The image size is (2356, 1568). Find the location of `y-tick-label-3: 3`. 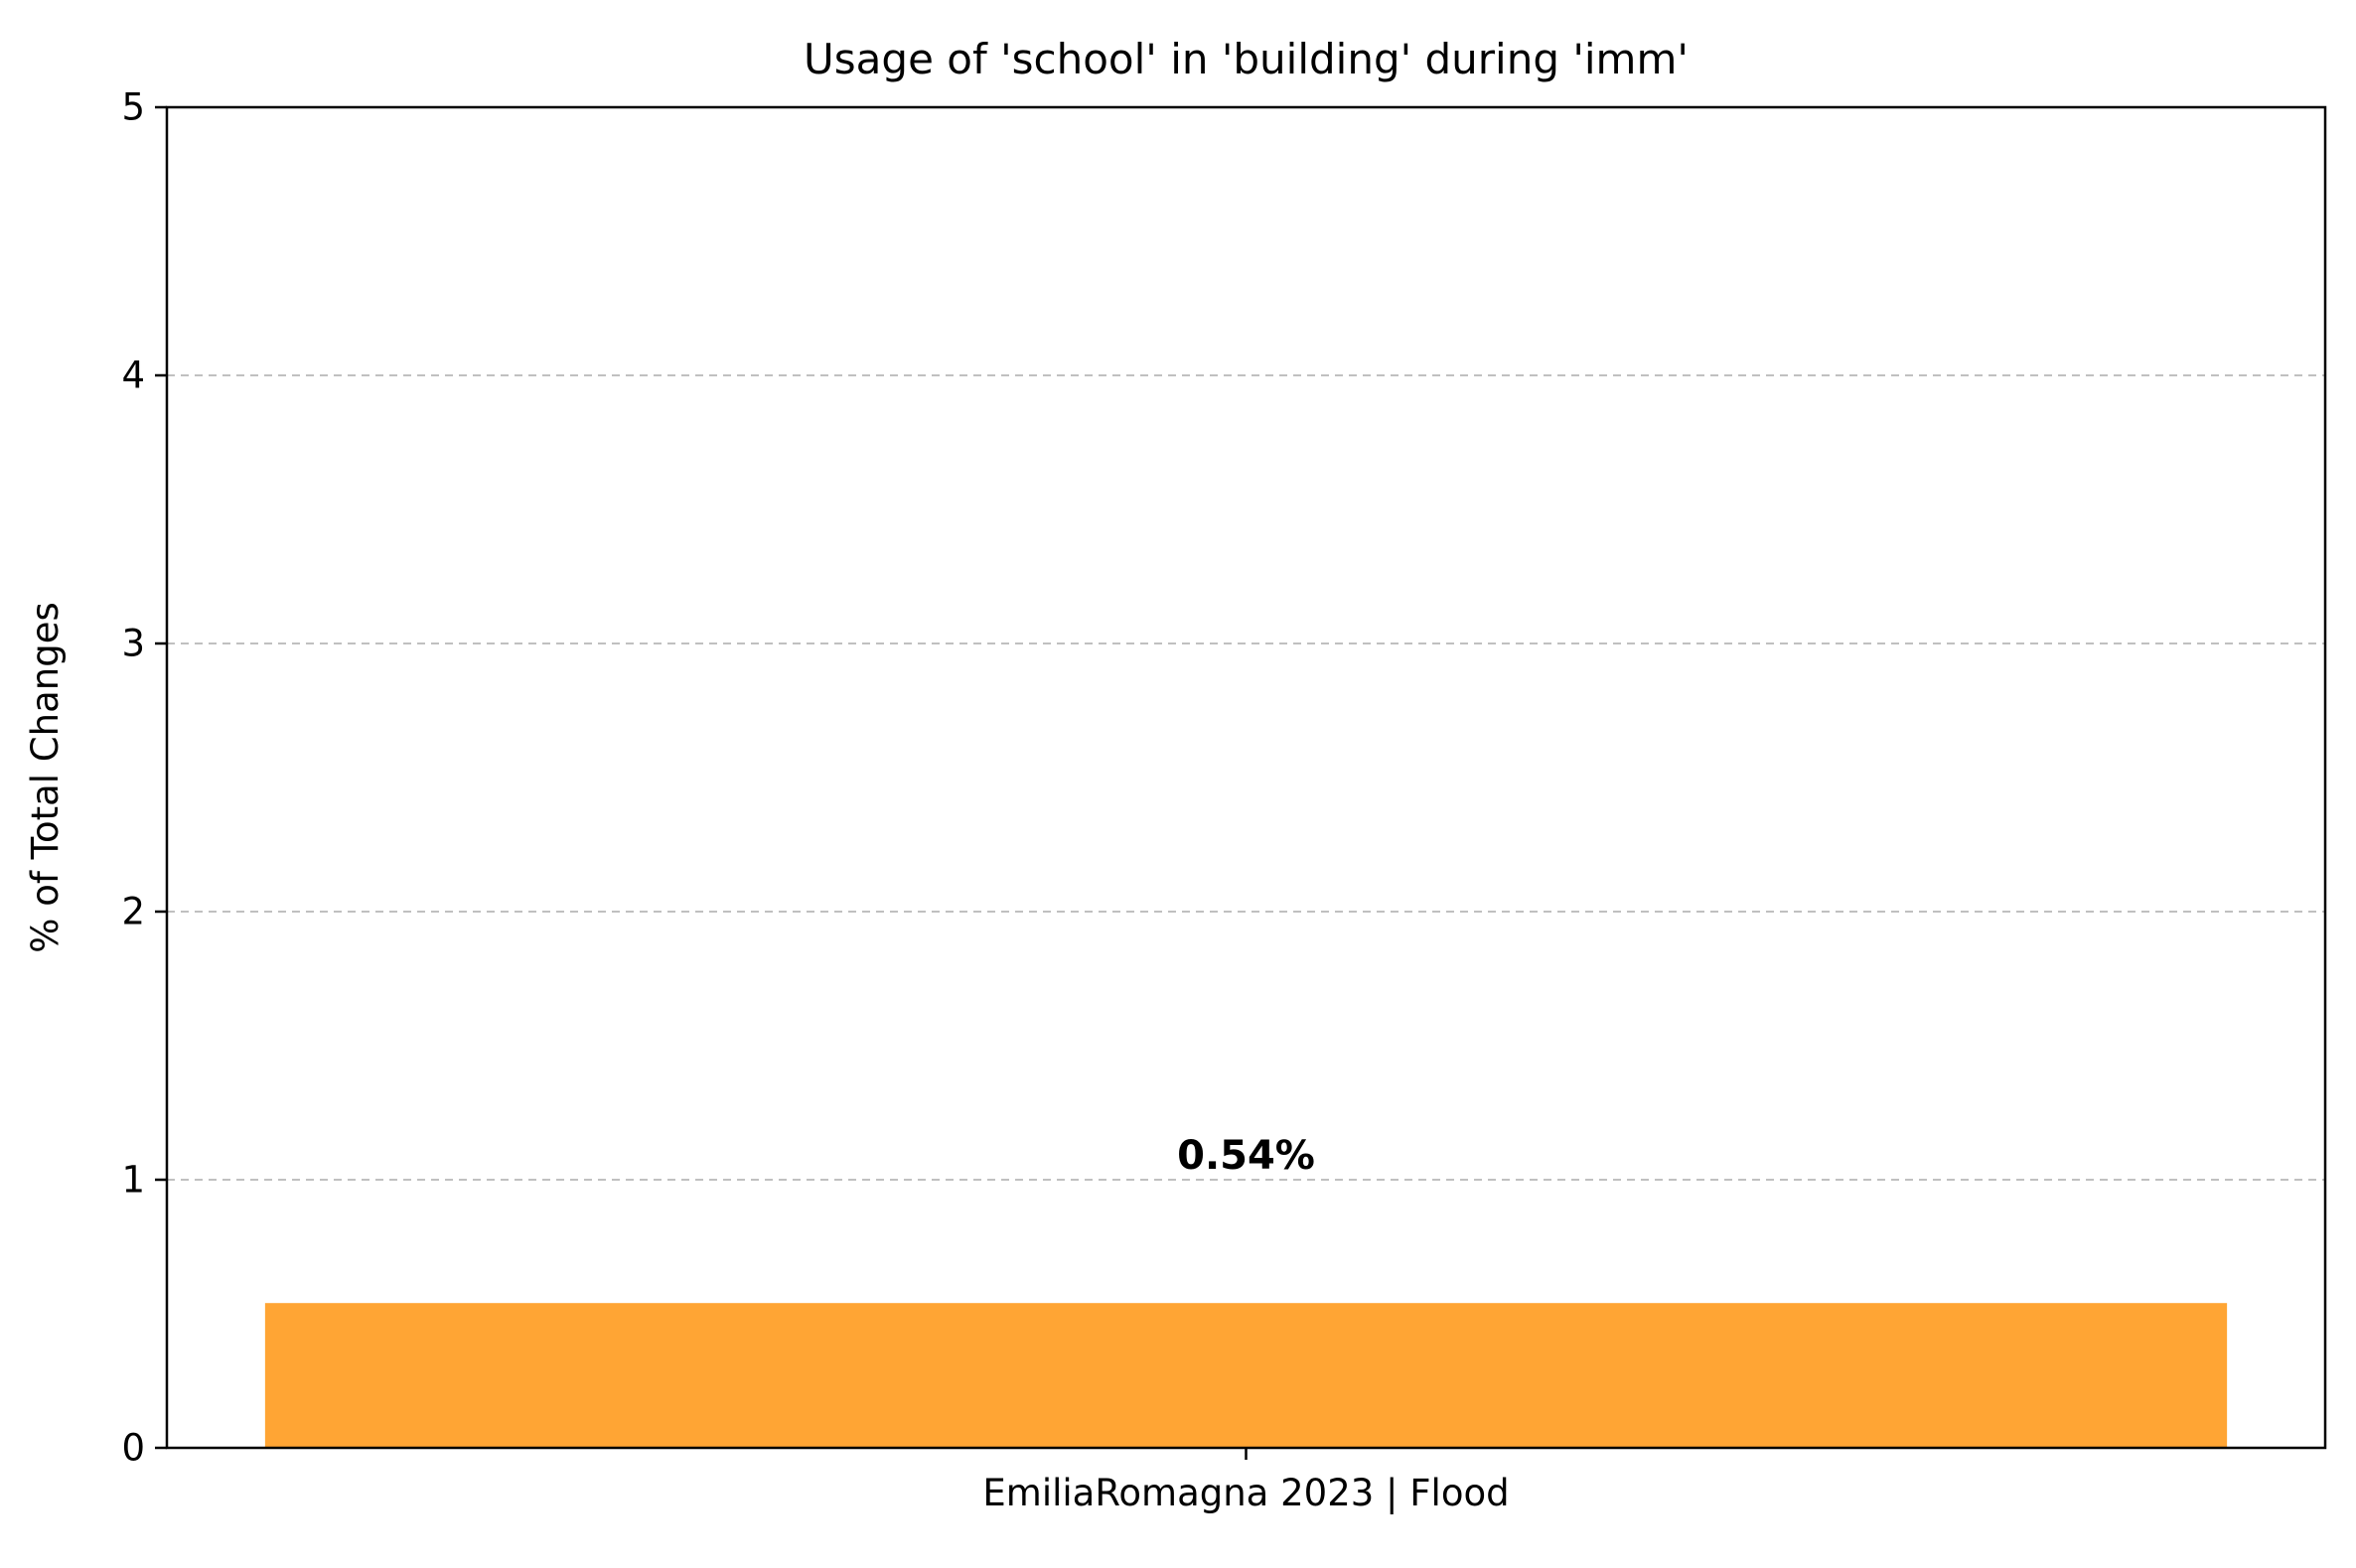

y-tick-label-3: 3 is located at coordinates (133, 644).